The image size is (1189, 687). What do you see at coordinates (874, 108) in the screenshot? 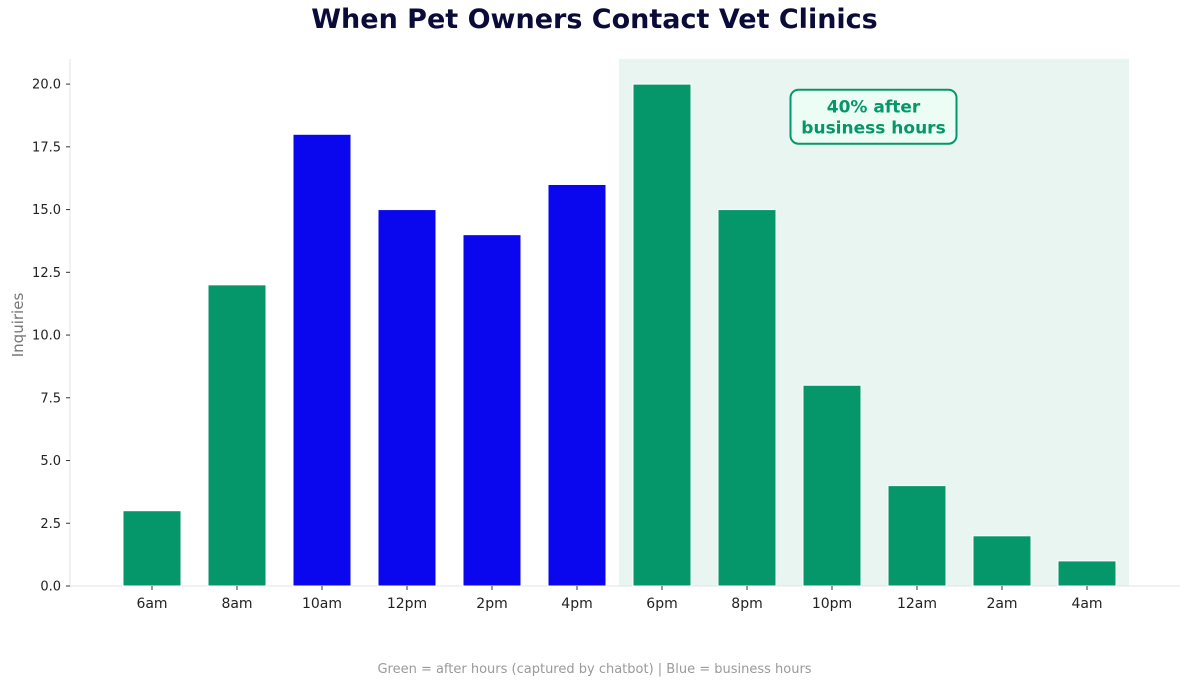
I see `annotation-text: 40% after` at bounding box center [874, 108].